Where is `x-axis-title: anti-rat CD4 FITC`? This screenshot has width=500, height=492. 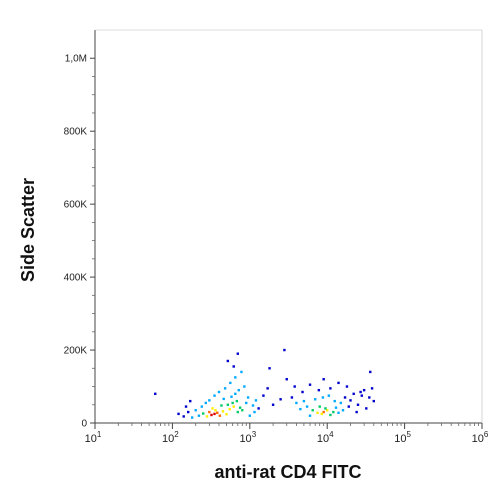
x-axis-title: anti-rat CD4 FITC is located at coordinates (287, 472).